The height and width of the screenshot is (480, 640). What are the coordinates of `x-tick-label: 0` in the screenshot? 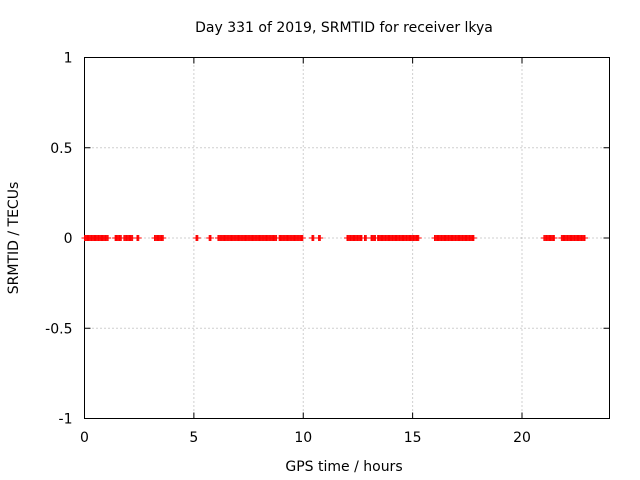 It's located at (84, 438).